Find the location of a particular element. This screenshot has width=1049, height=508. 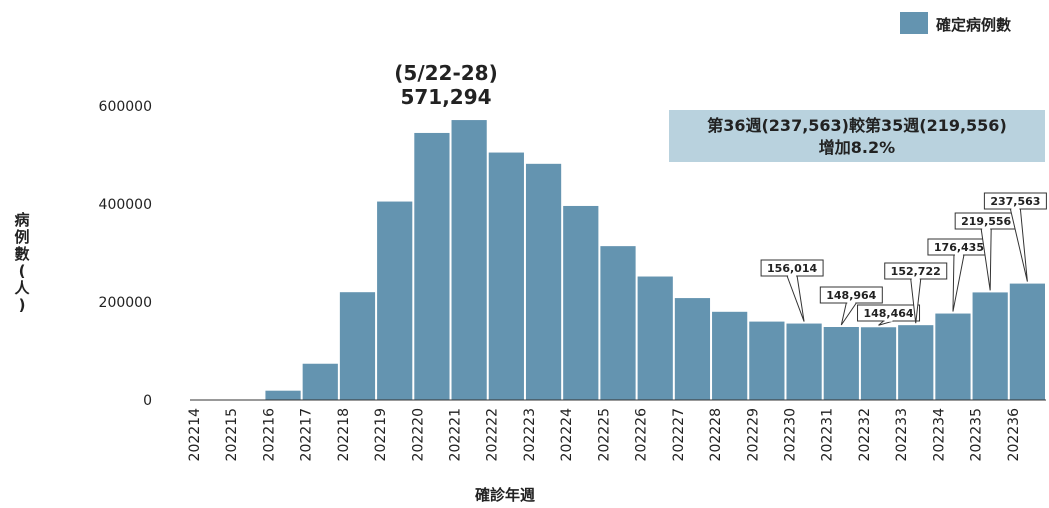

y-tick-label: 400000 is located at coordinates (125, 205).